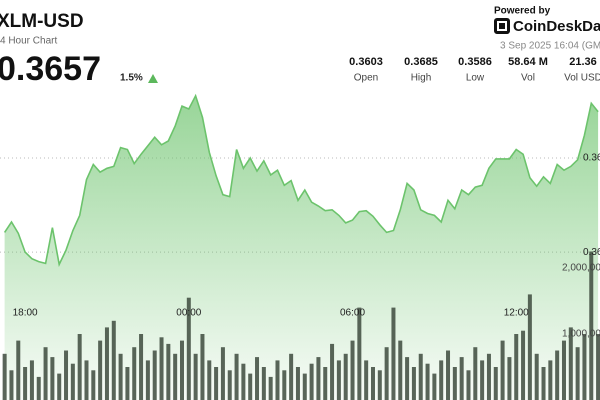  Describe the element at coordinates (556, 26) in the screenshot. I see `brand: CoinDeskData` at that location.